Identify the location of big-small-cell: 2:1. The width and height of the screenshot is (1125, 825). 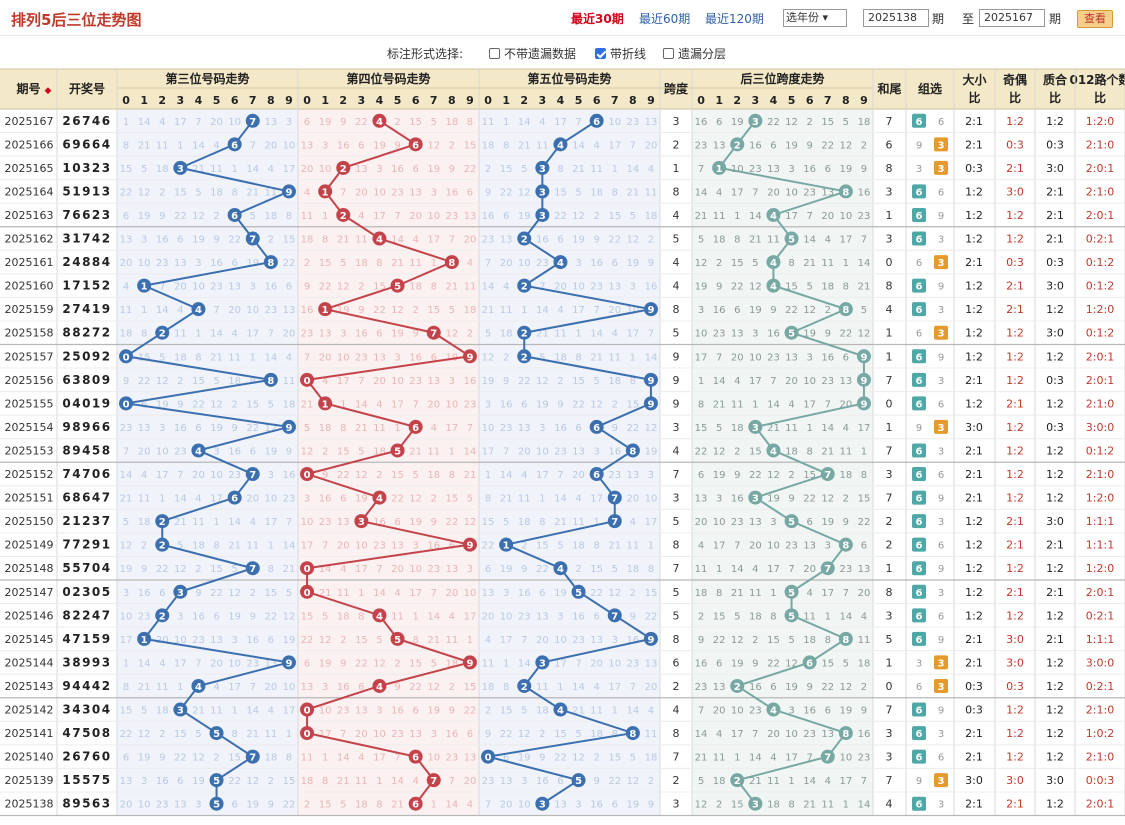
(974, 380).